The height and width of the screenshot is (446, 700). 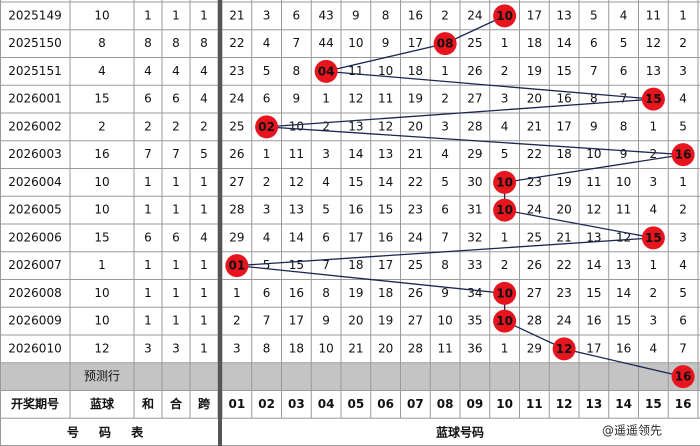 I want to click on header-number: 06, so click(x=385, y=404).